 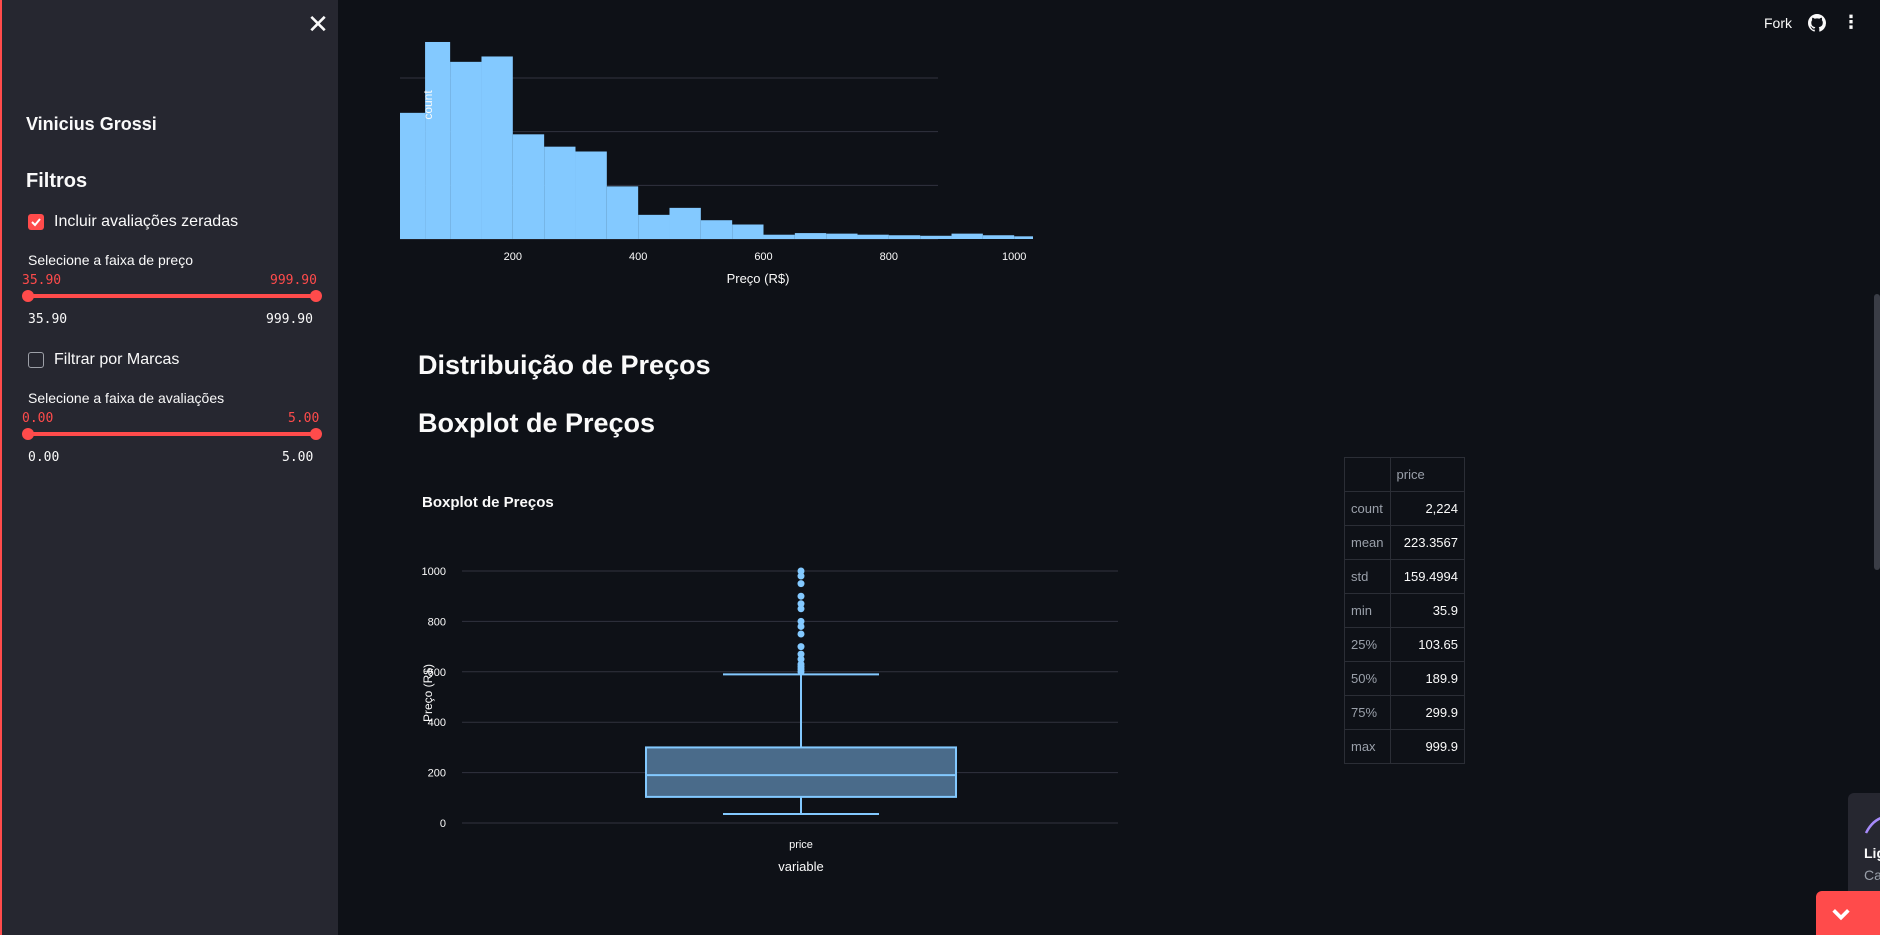 I want to click on rating-slider-low-thumb, so click(x=28, y=434).